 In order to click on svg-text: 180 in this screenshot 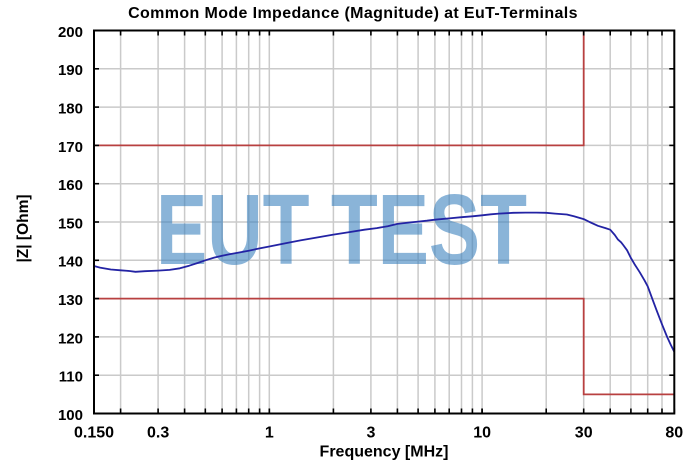, I will do `click(70, 109)`.